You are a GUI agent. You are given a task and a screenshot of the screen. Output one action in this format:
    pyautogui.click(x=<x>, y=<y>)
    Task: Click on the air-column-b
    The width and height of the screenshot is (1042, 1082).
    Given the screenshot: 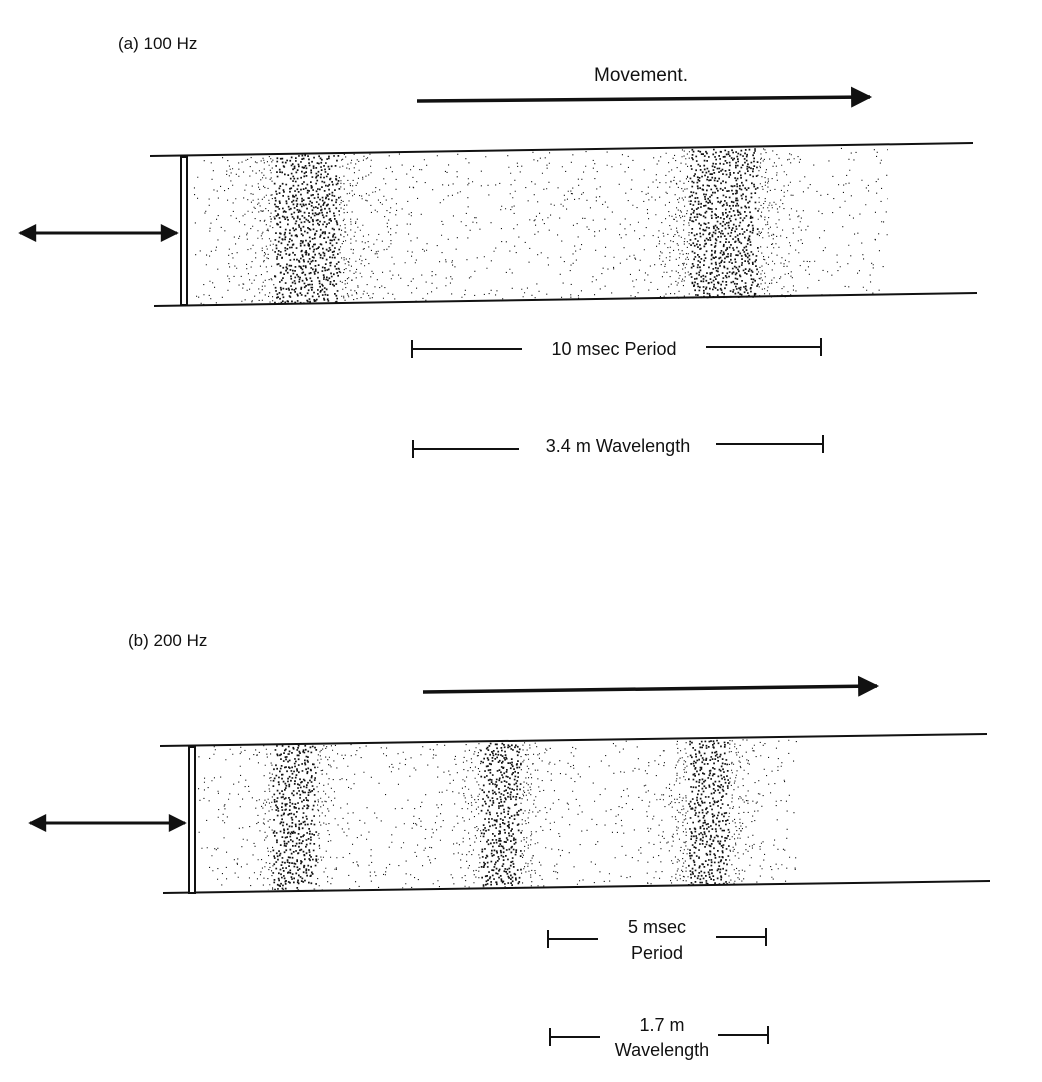 What is the action you would take?
    pyautogui.click(x=498, y=815)
    